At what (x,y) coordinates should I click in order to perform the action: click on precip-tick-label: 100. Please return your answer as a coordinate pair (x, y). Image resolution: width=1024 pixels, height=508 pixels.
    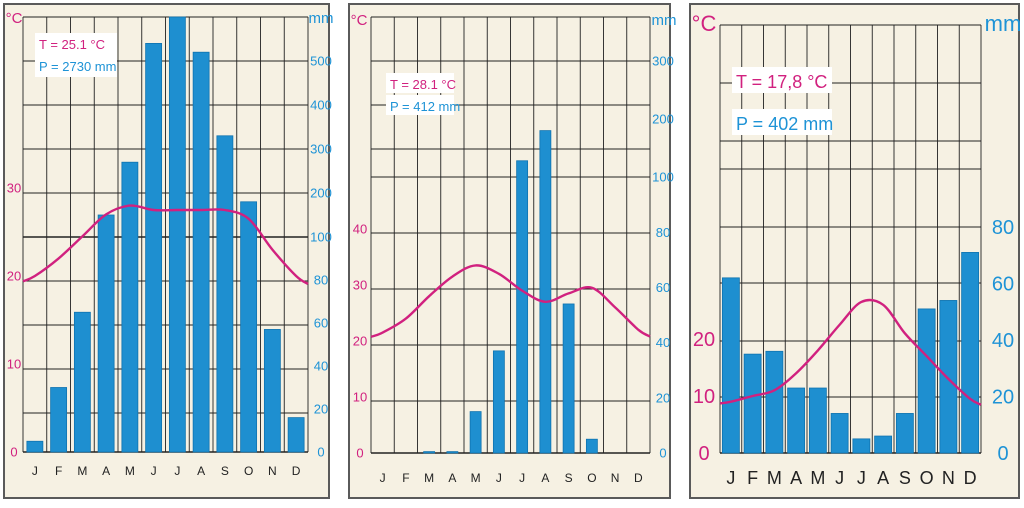
    Looking at the image, I should click on (321, 237).